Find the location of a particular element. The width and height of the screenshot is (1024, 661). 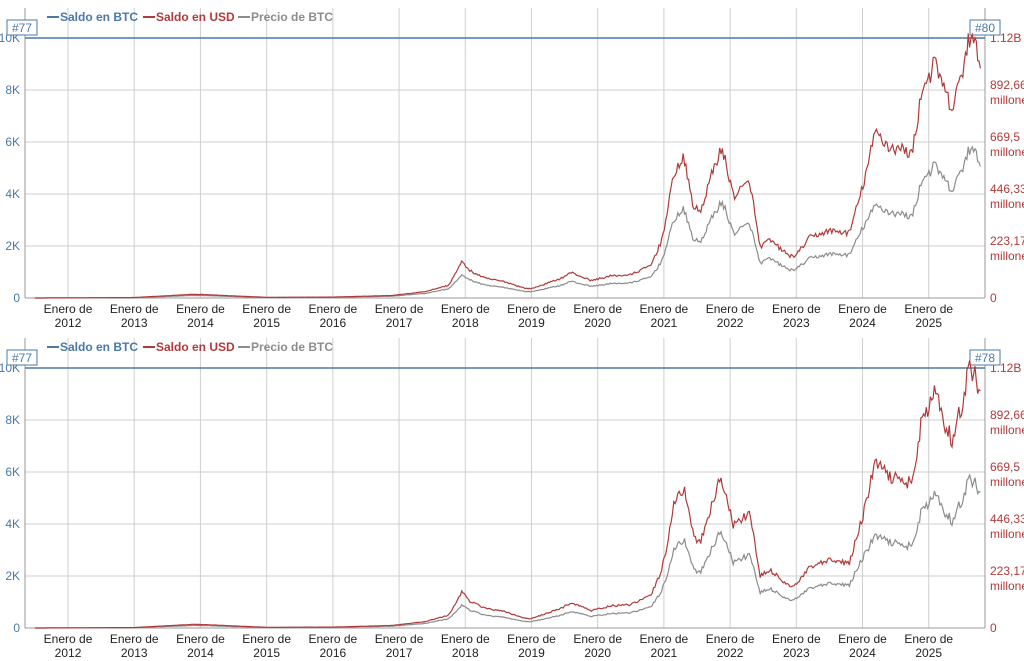

y-left-tick-label: 8K is located at coordinates (12, 420).